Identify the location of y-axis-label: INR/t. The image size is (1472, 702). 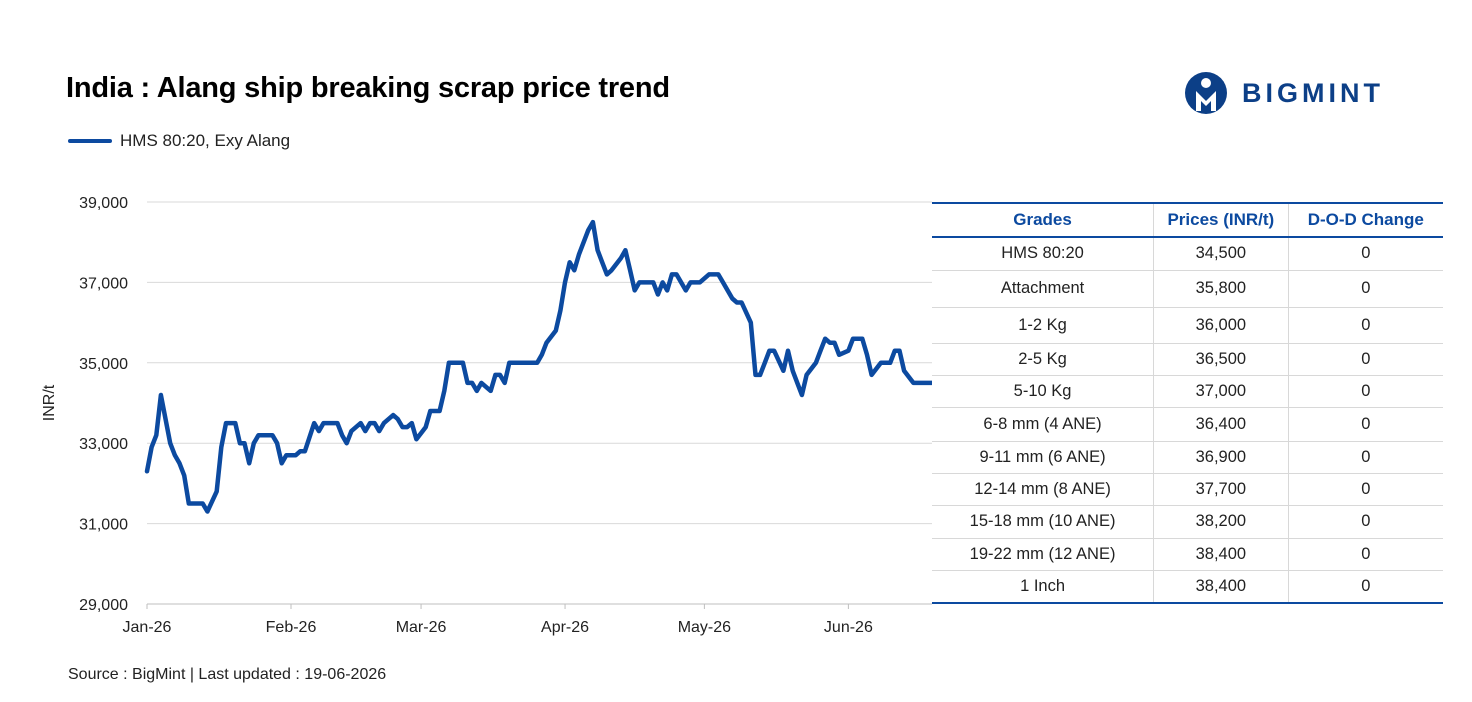
(49, 402).